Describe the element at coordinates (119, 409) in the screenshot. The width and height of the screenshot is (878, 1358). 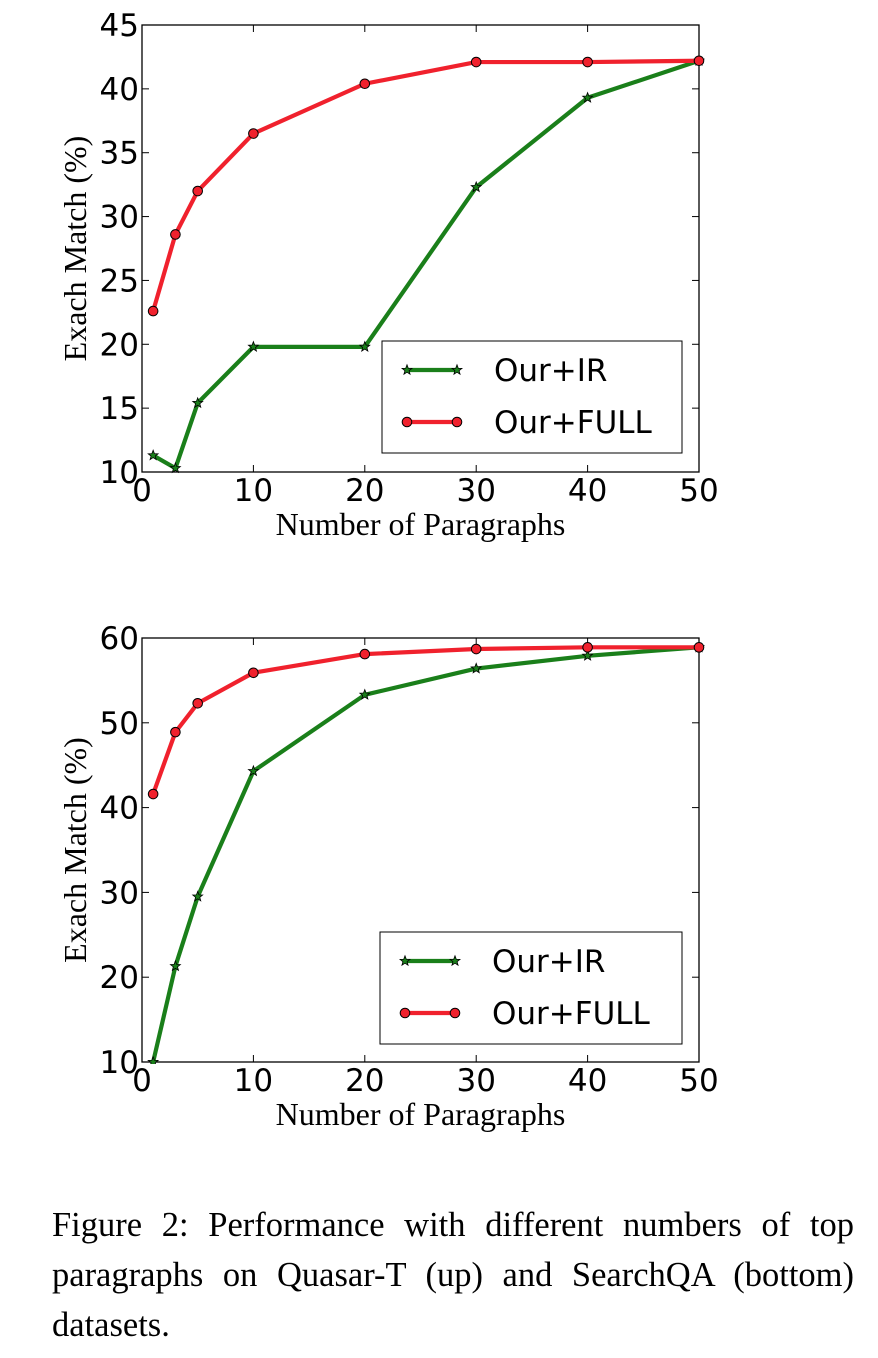
I see `y-tick-label: 15` at that location.